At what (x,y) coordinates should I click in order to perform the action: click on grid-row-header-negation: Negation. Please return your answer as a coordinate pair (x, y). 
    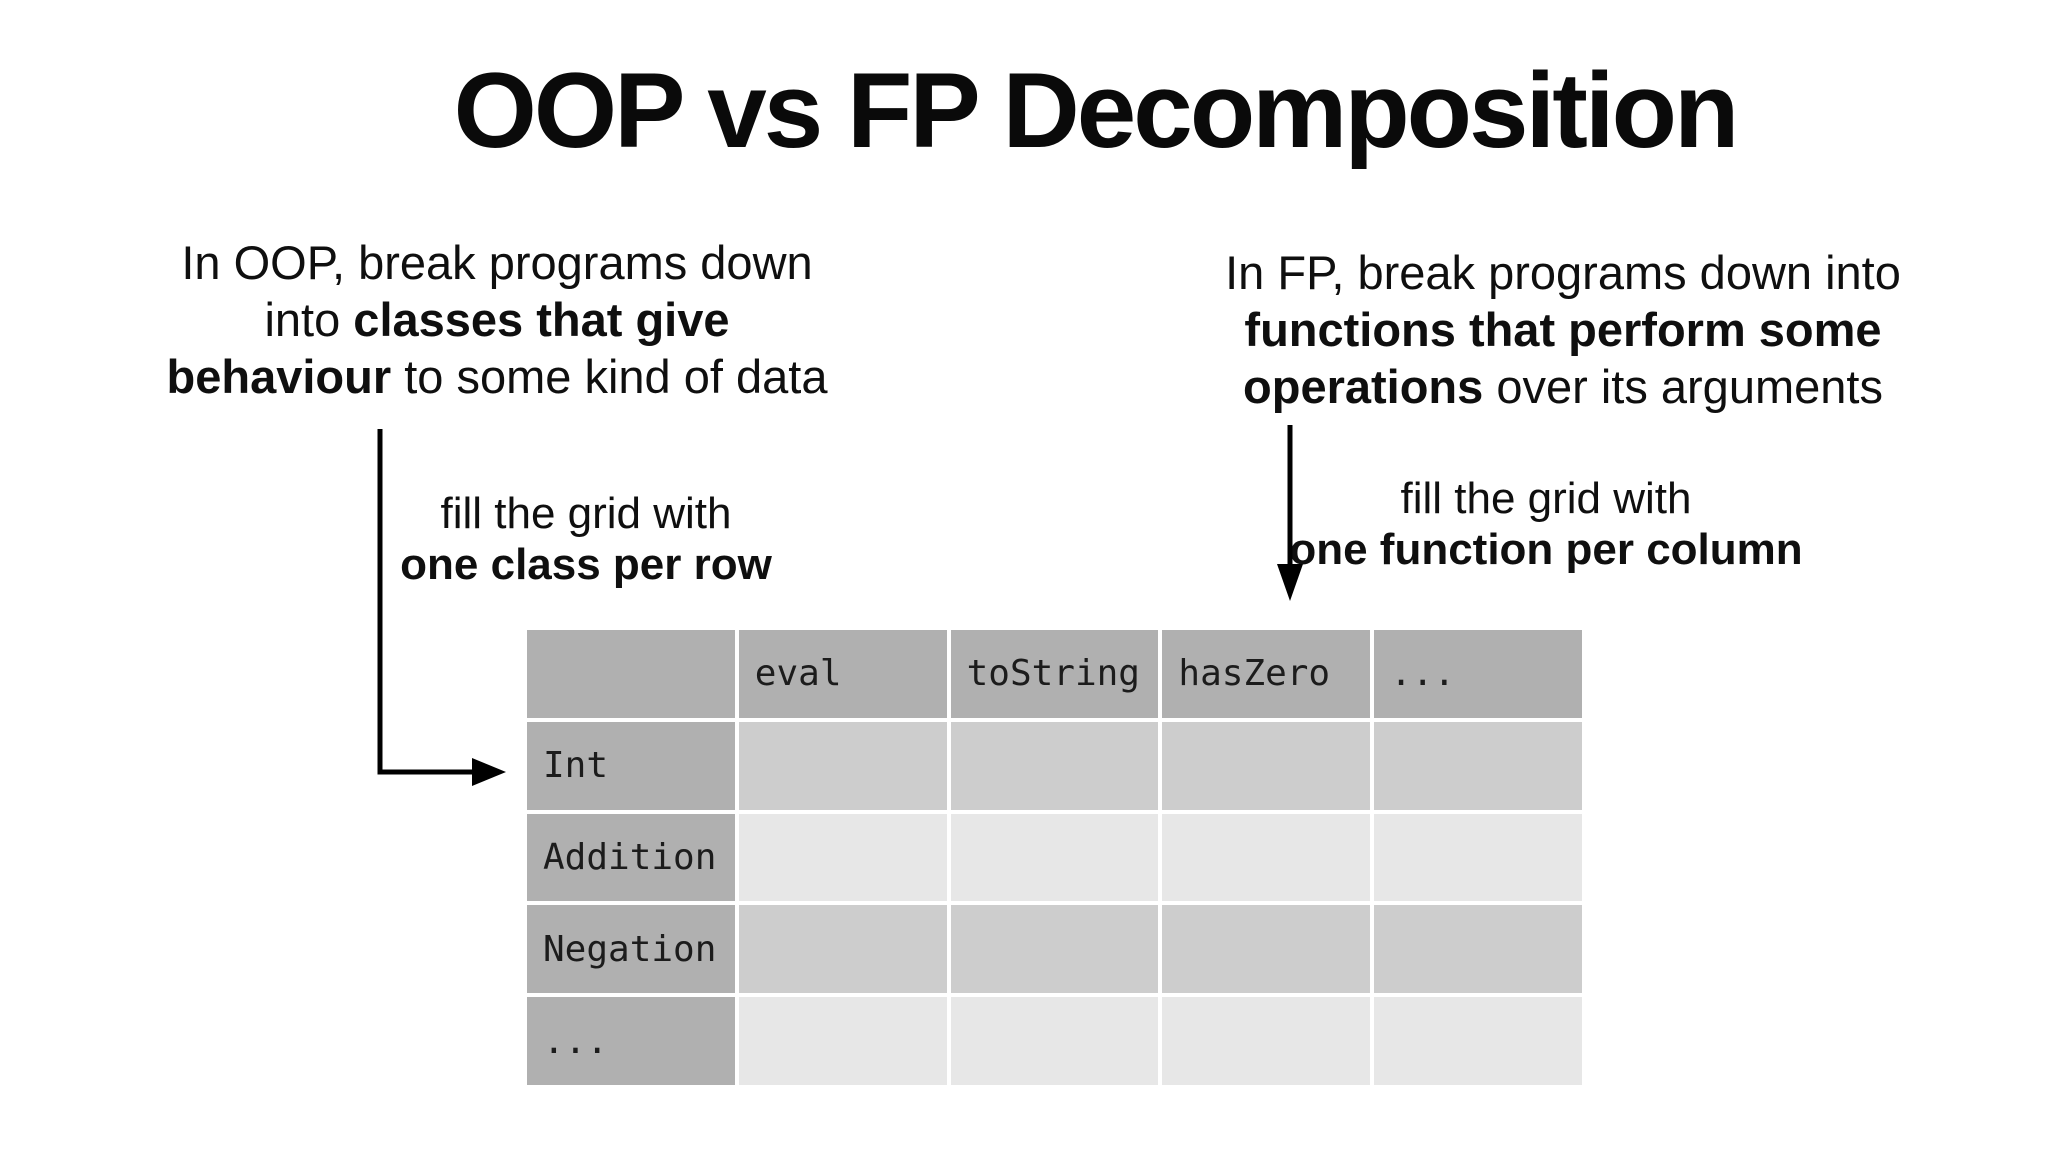
    Looking at the image, I should click on (631, 949).